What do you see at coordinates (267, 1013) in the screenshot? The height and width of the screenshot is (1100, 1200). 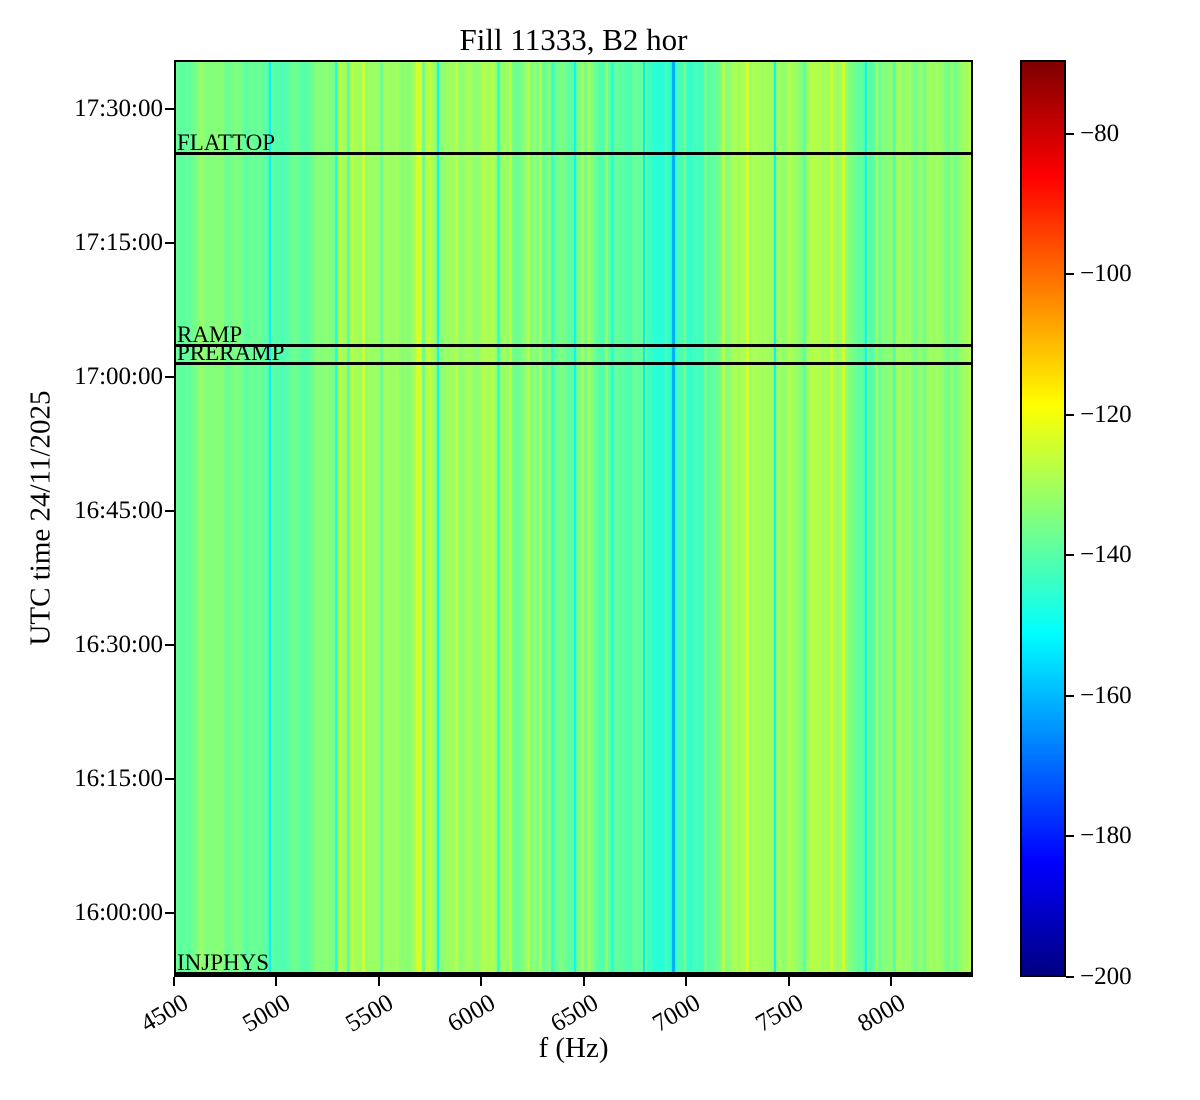 I see `x-tick-label: 5000` at bounding box center [267, 1013].